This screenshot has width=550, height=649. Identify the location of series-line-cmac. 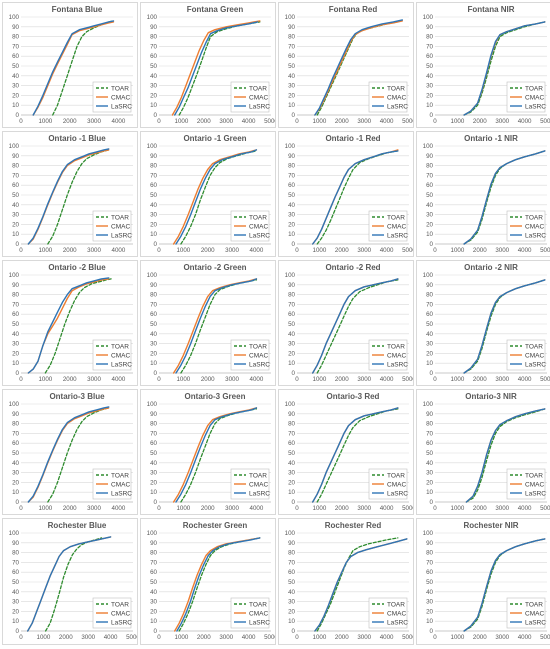
(359, 68).